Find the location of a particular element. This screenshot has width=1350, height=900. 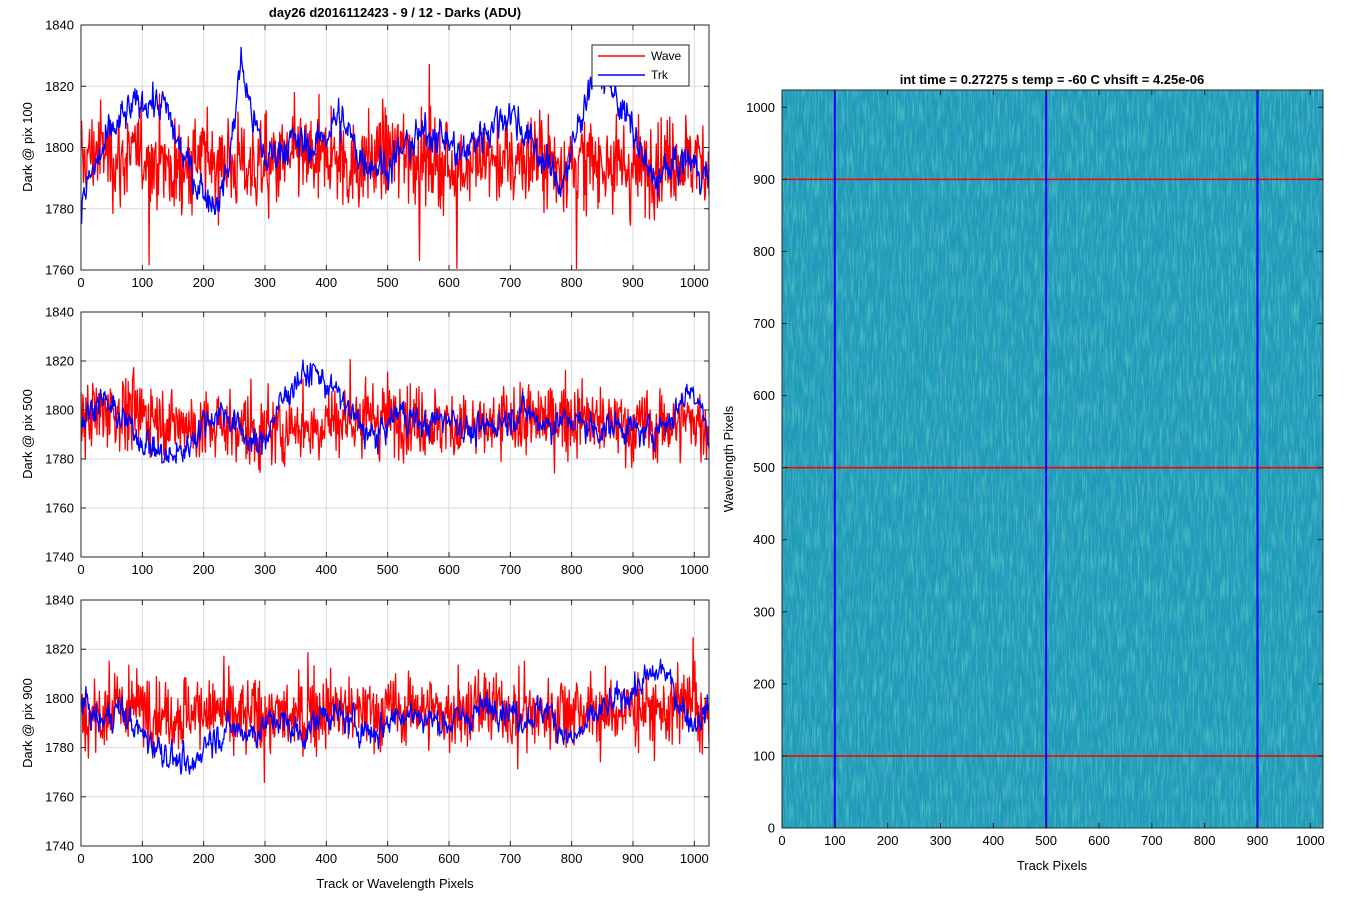

y-tick-label: 900 is located at coordinates (764, 179).